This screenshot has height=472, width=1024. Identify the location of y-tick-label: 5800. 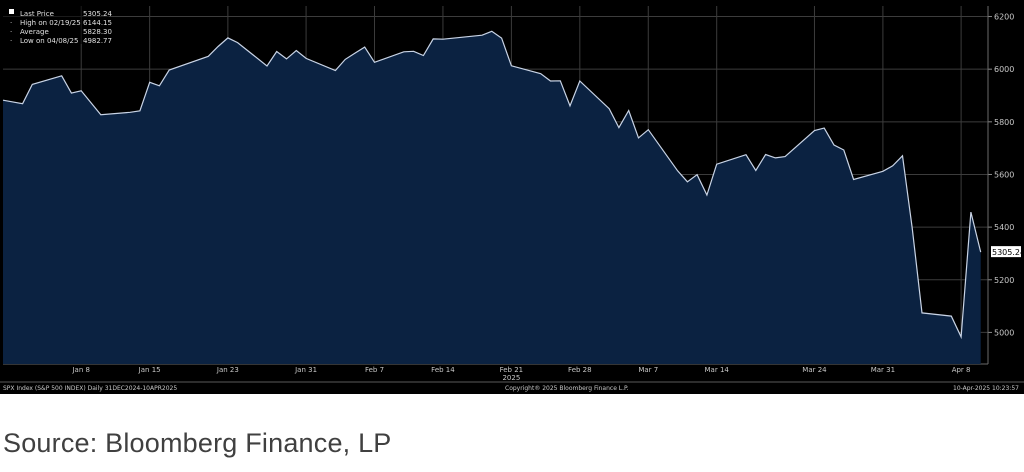
(1004, 122).